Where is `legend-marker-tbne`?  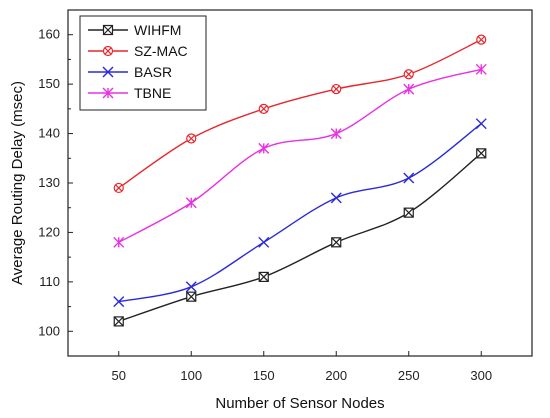
legend-marker-tbne is located at coordinates (108, 93).